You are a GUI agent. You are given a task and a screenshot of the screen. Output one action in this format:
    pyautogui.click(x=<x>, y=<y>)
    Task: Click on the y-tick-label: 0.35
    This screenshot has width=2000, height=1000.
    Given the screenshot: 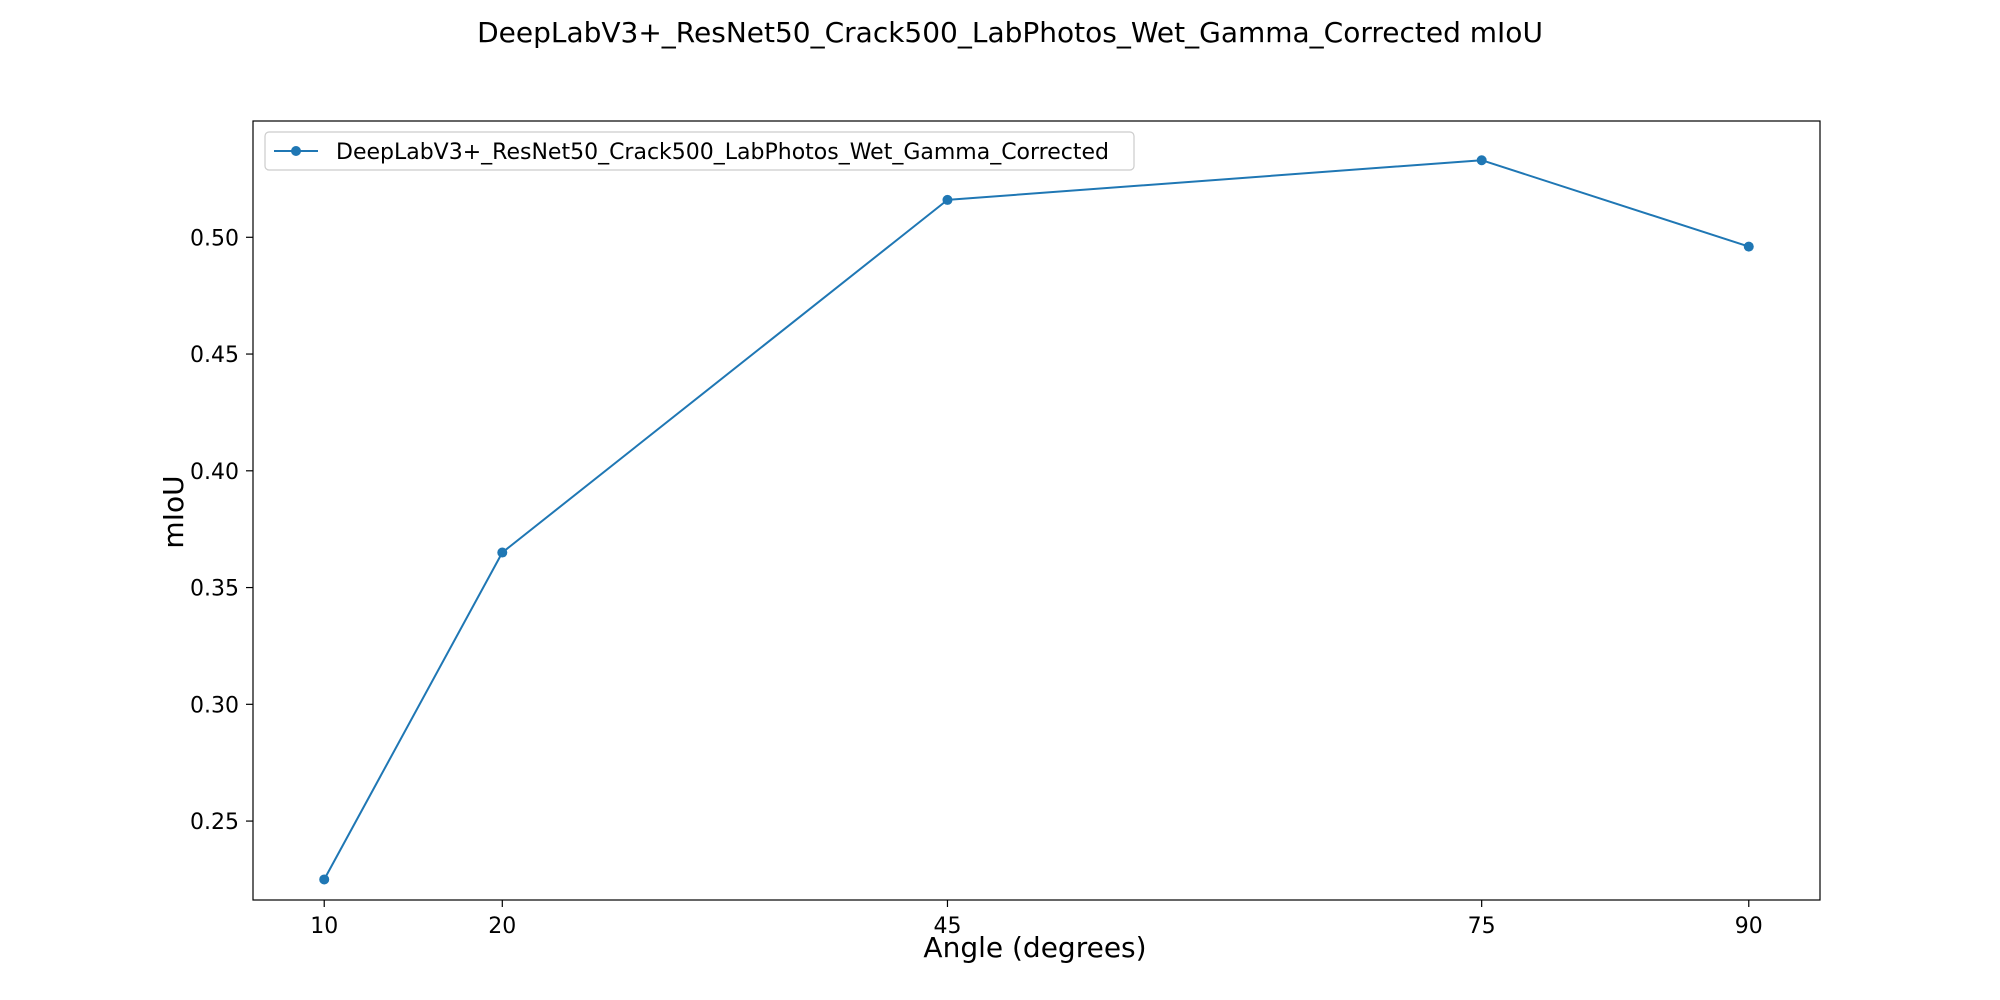 What is the action you would take?
    pyautogui.click(x=214, y=589)
    